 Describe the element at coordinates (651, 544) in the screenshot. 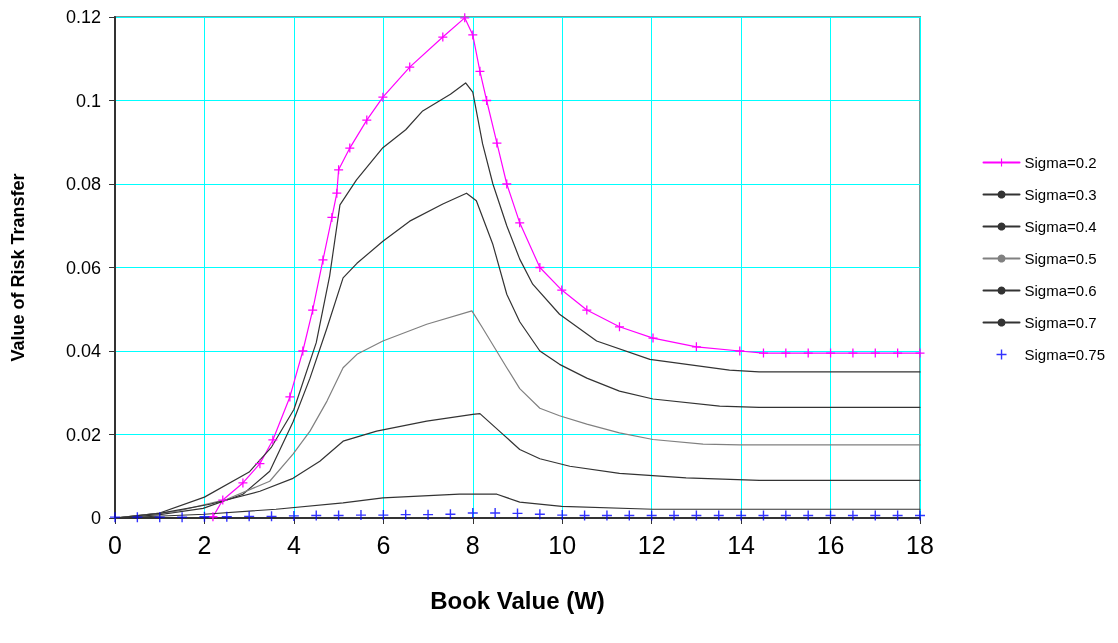

I see `x-tick-label: 12` at that location.